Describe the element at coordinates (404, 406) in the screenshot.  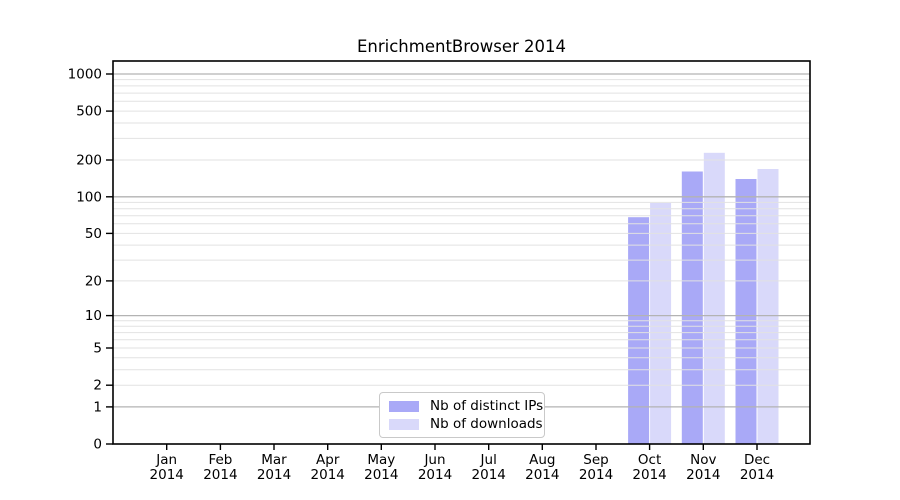
I see `legend-swatch-distinct-ips` at that location.